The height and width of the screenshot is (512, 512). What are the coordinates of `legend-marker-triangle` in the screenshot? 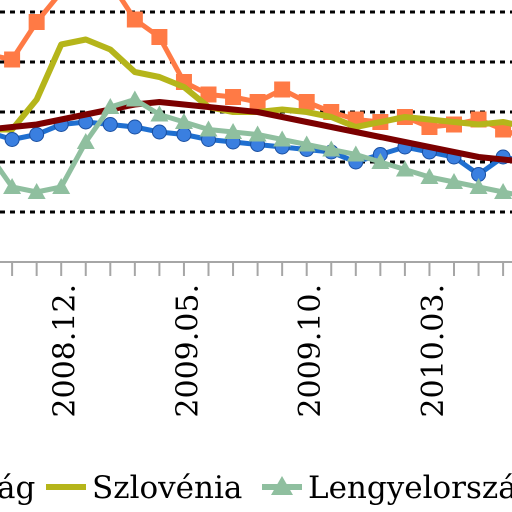 It's located at (282, 485).